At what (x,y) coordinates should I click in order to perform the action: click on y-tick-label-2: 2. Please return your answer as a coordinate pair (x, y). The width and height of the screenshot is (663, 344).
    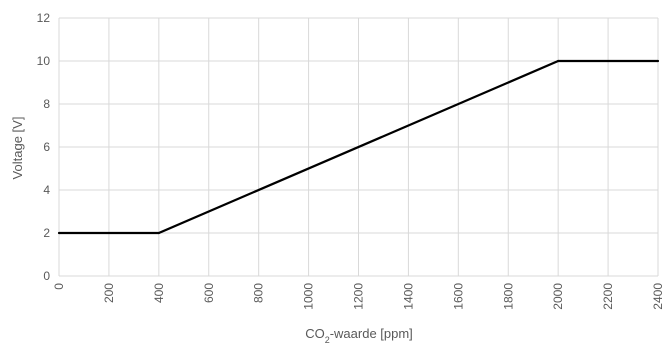
    Looking at the image, I should click on (46, 233).